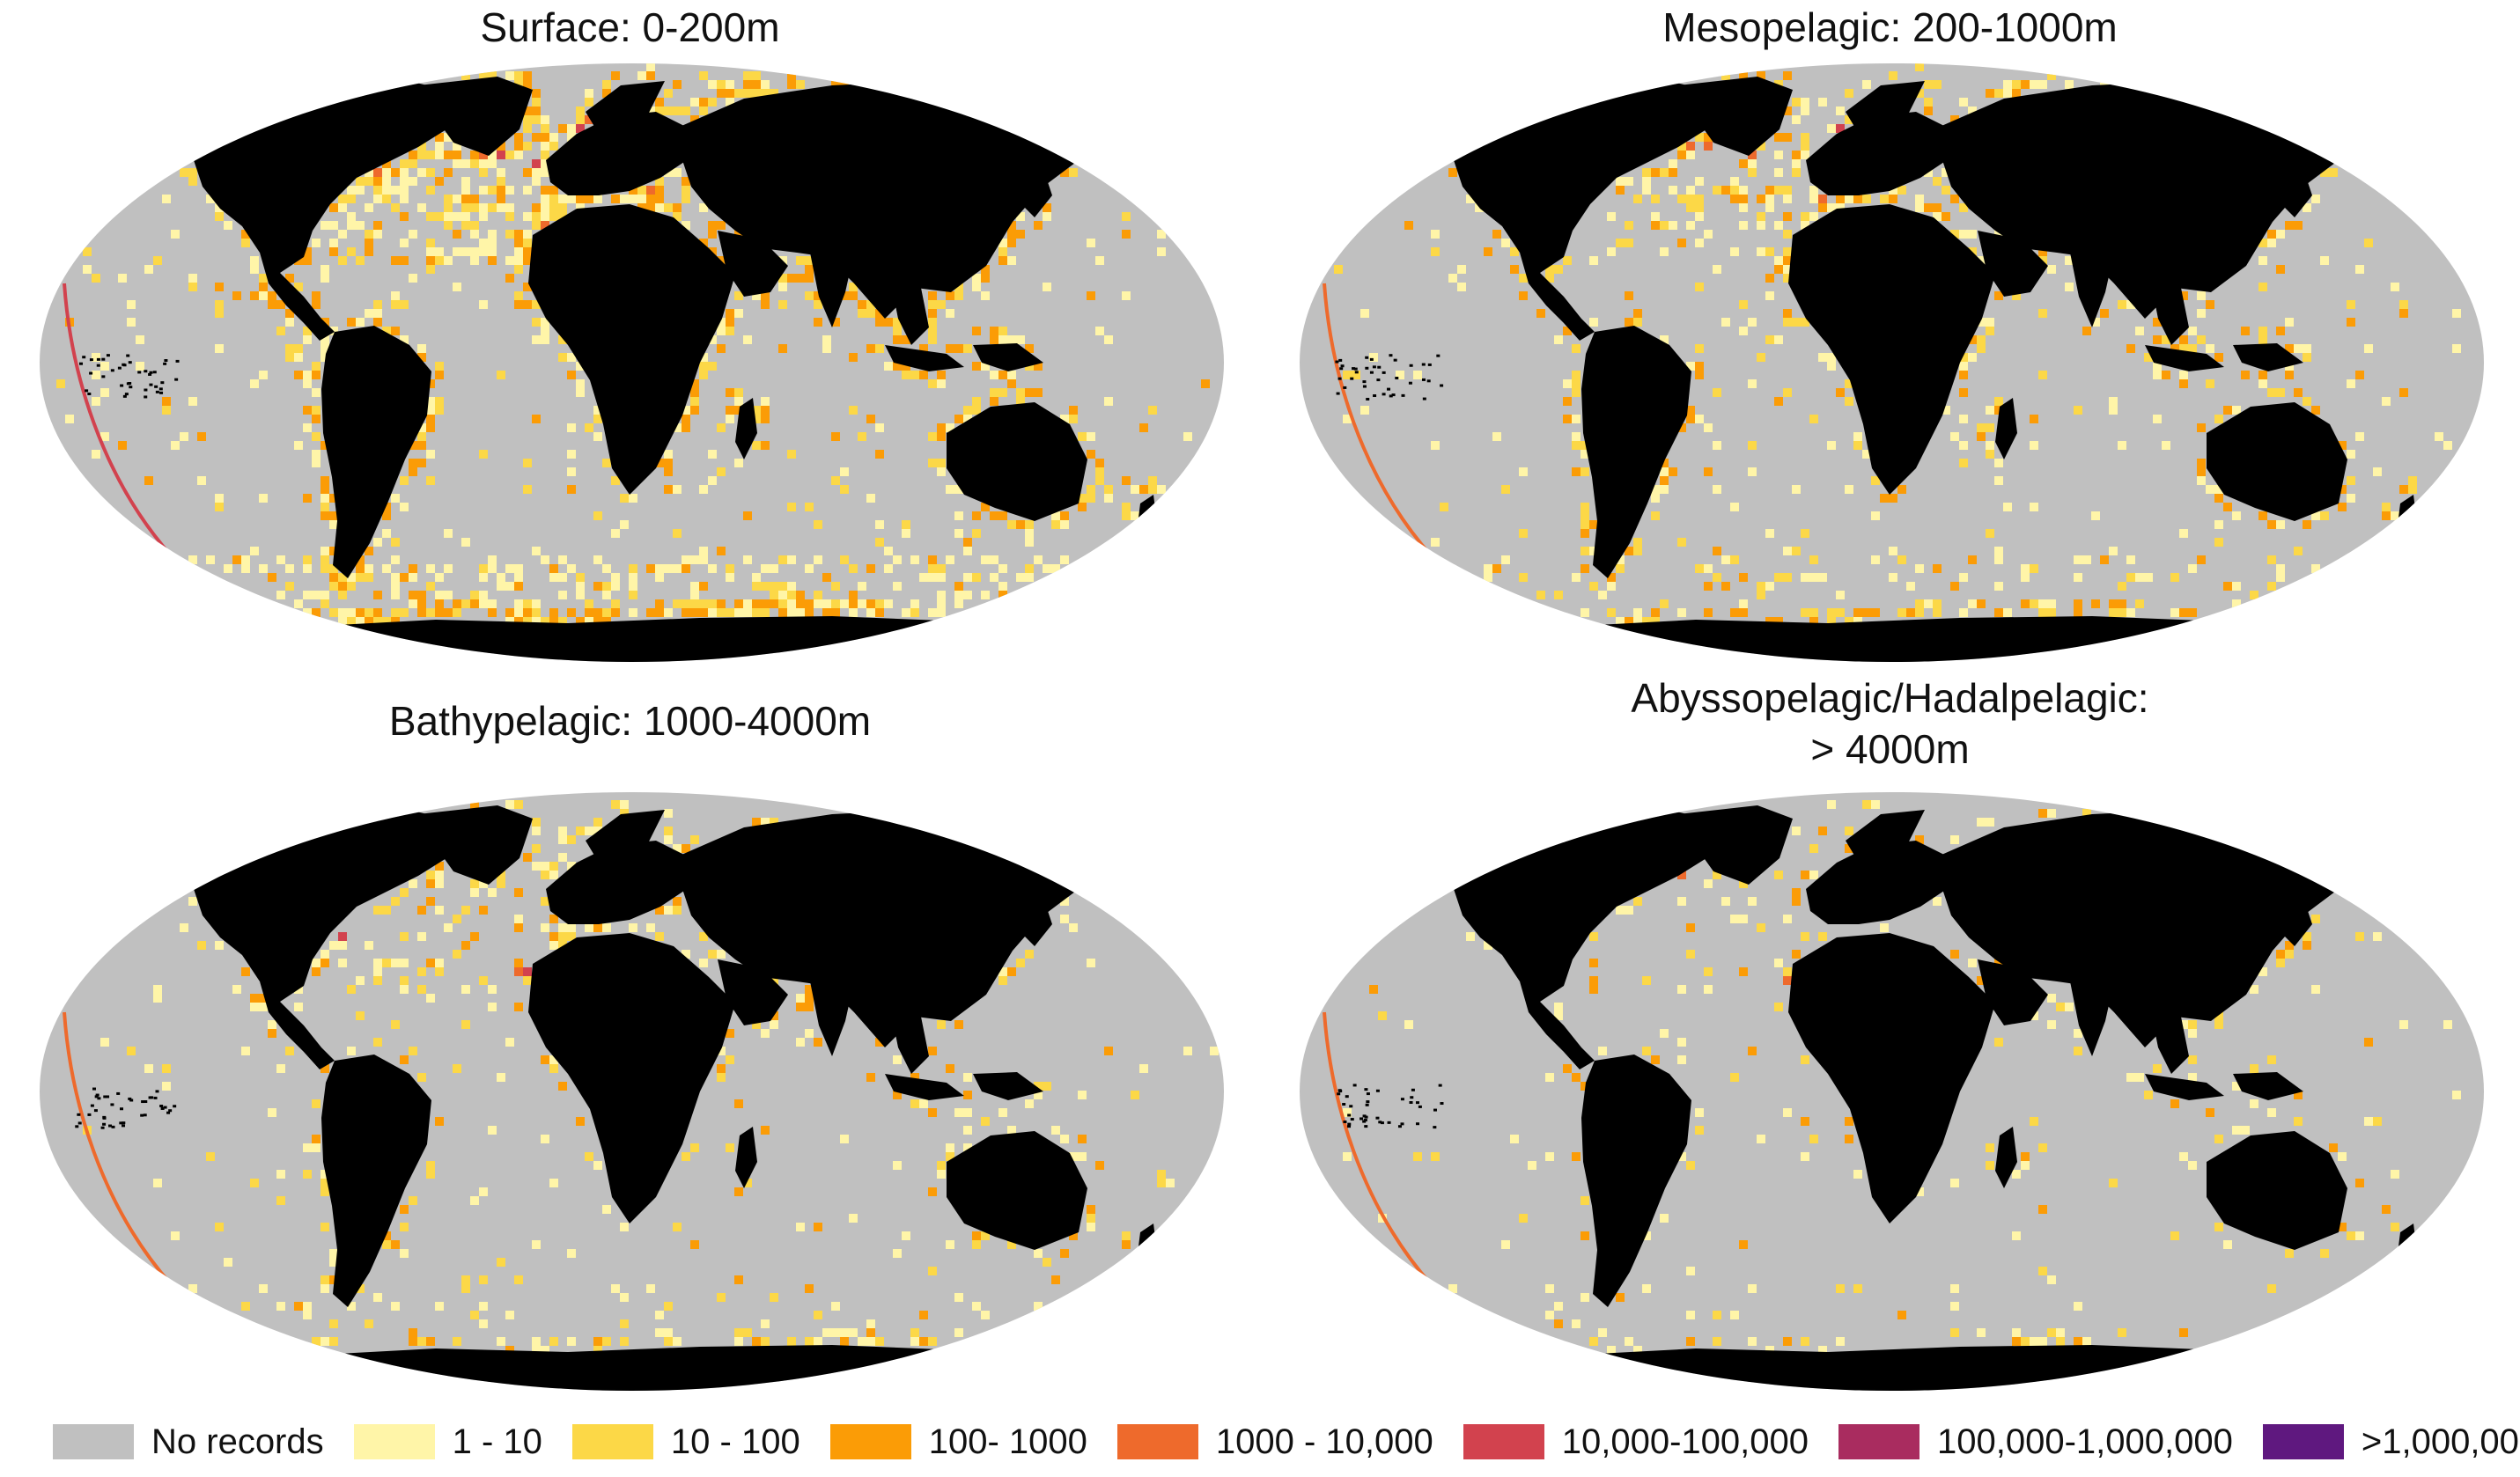 This screenshot has height=1477, width=2520. What do you see at coordinates (2184, 1087) in the screenshot?
I see `land-indonesia1` at bounding box center [2184, 1087].